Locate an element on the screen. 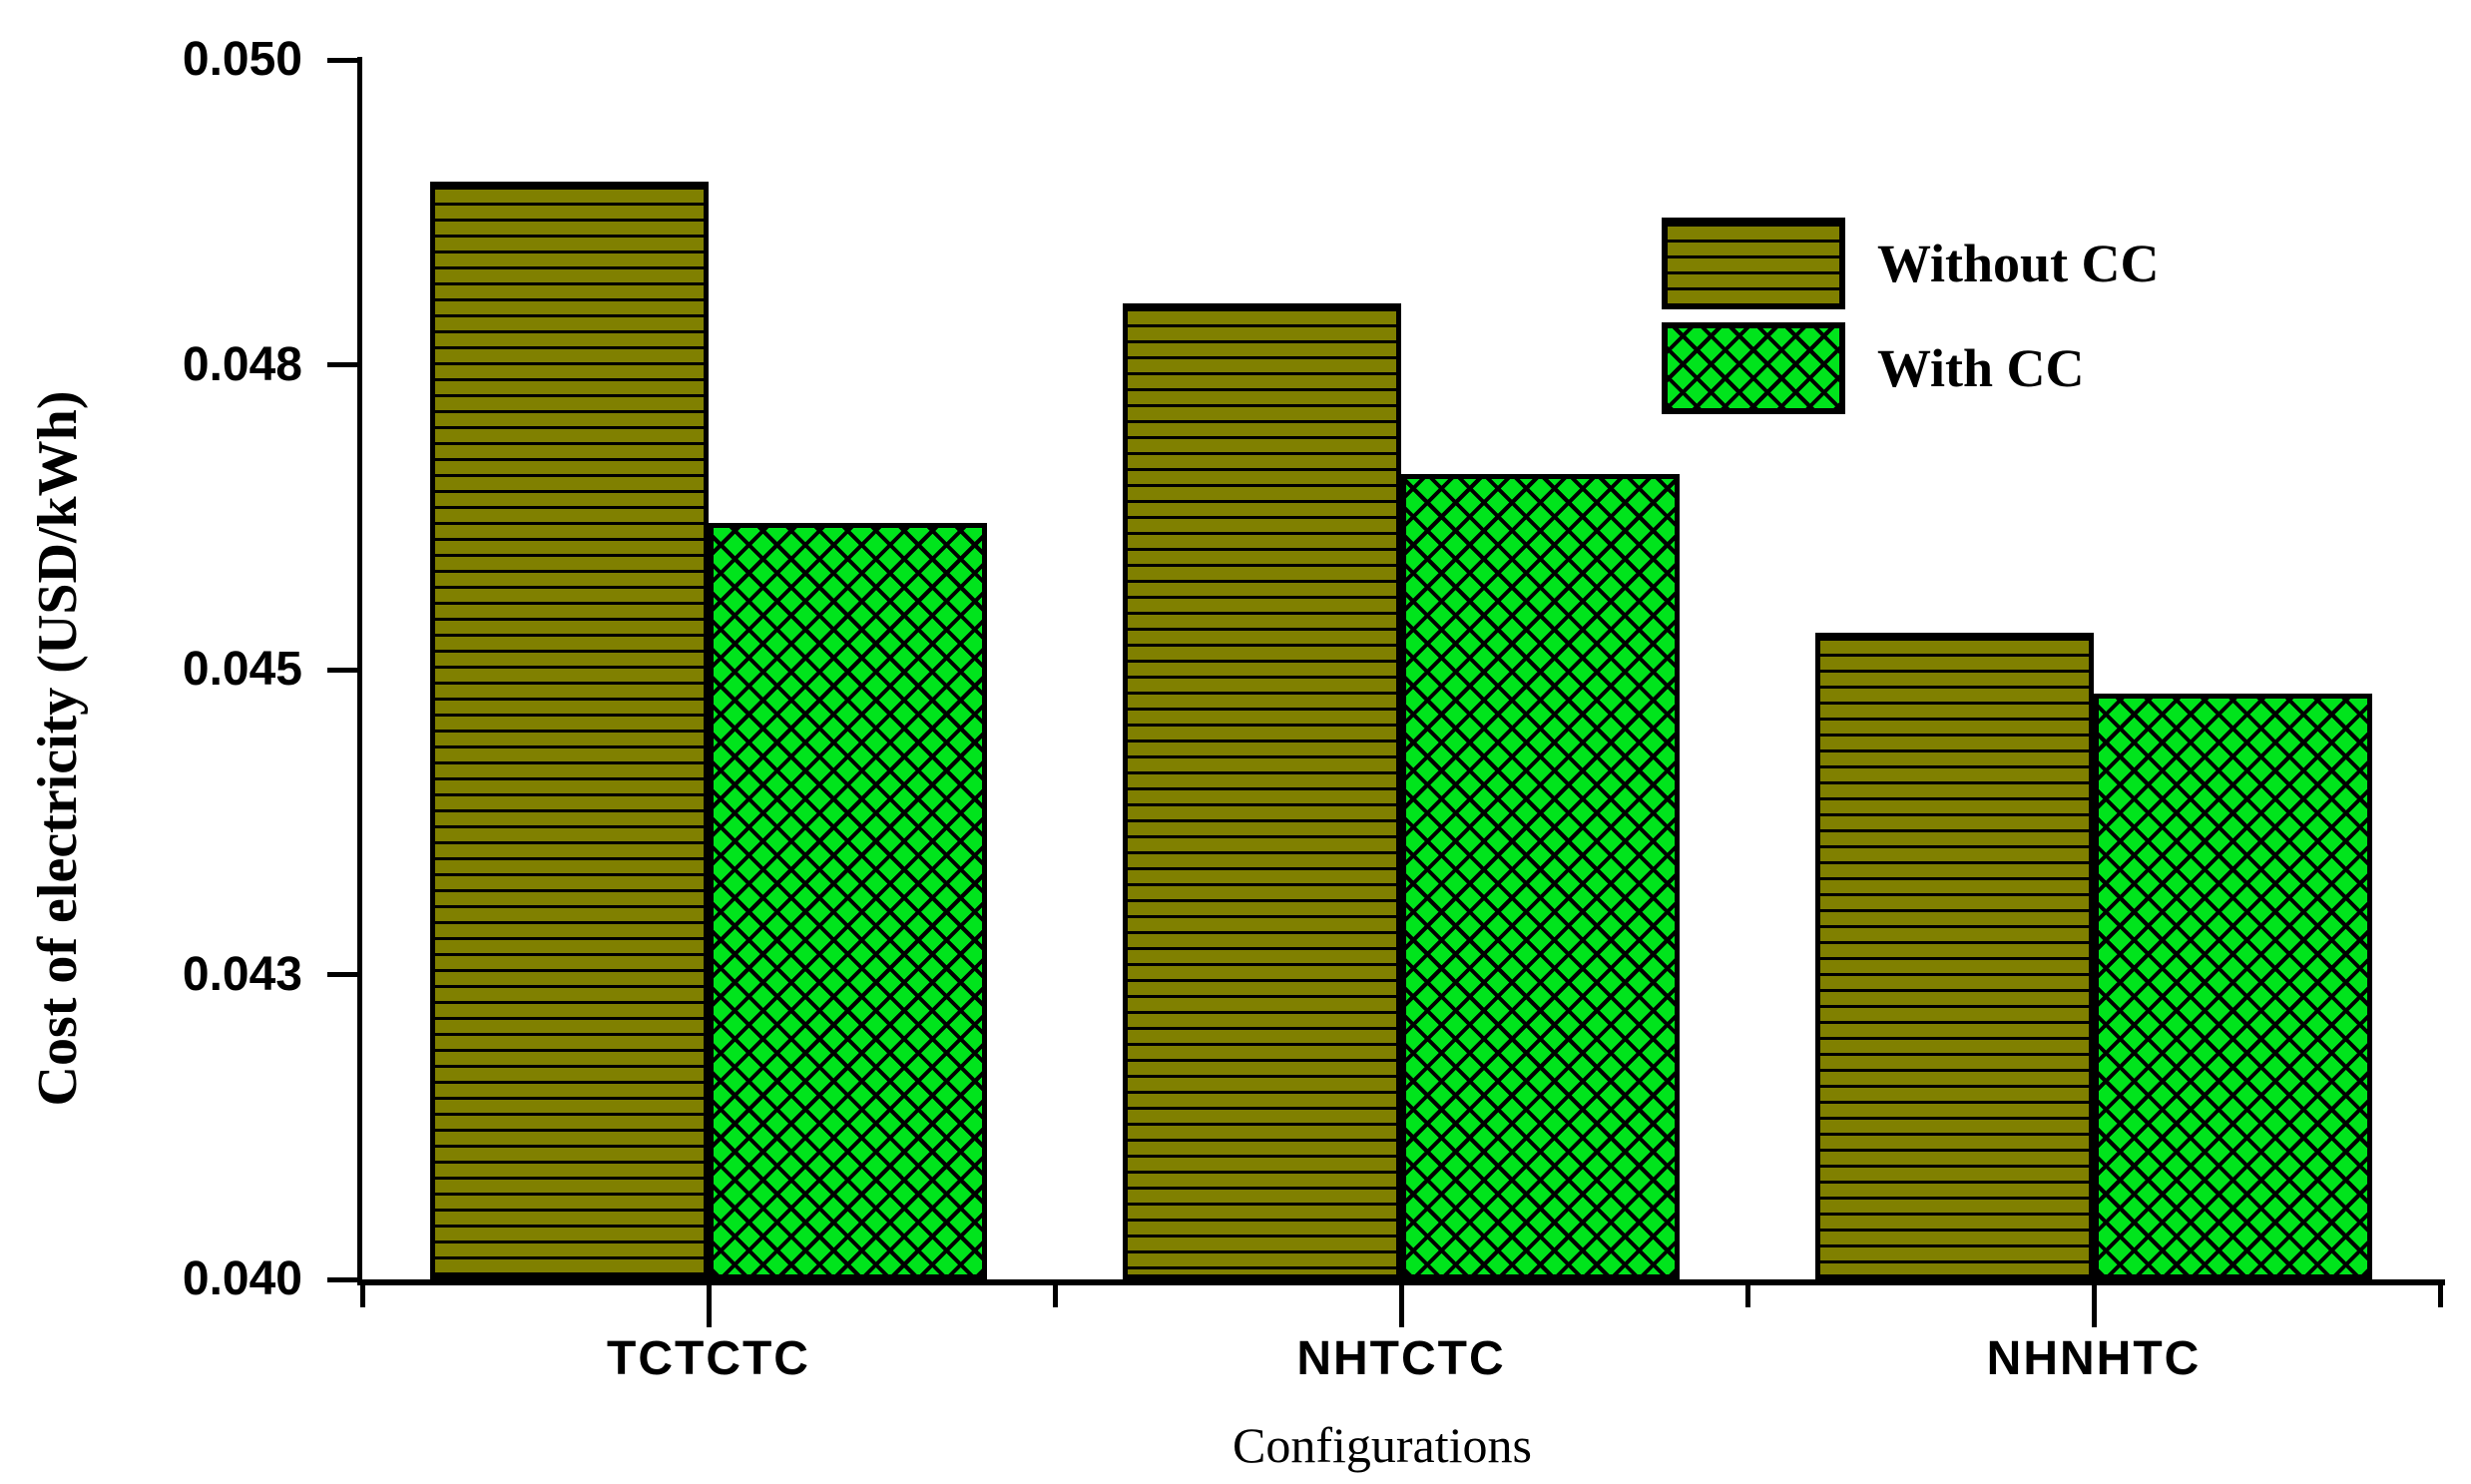  legend-label-without-cc: Without CC is located at coordinates (2018, 263).